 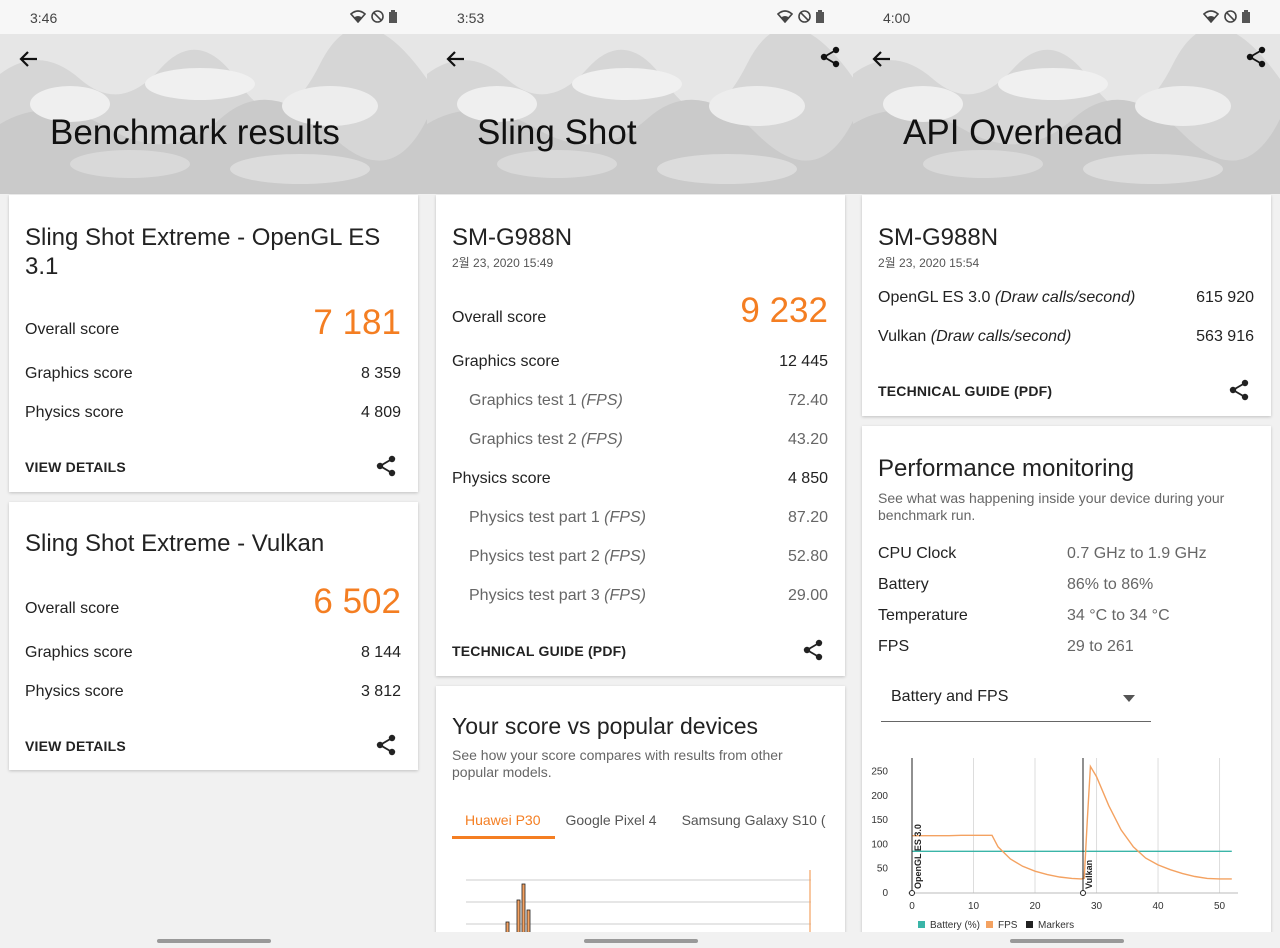 What do you see at coordinates (784, 310) in the screenshot?
I see `overall-score-value: 9 232` at bounding box center [784, 310].